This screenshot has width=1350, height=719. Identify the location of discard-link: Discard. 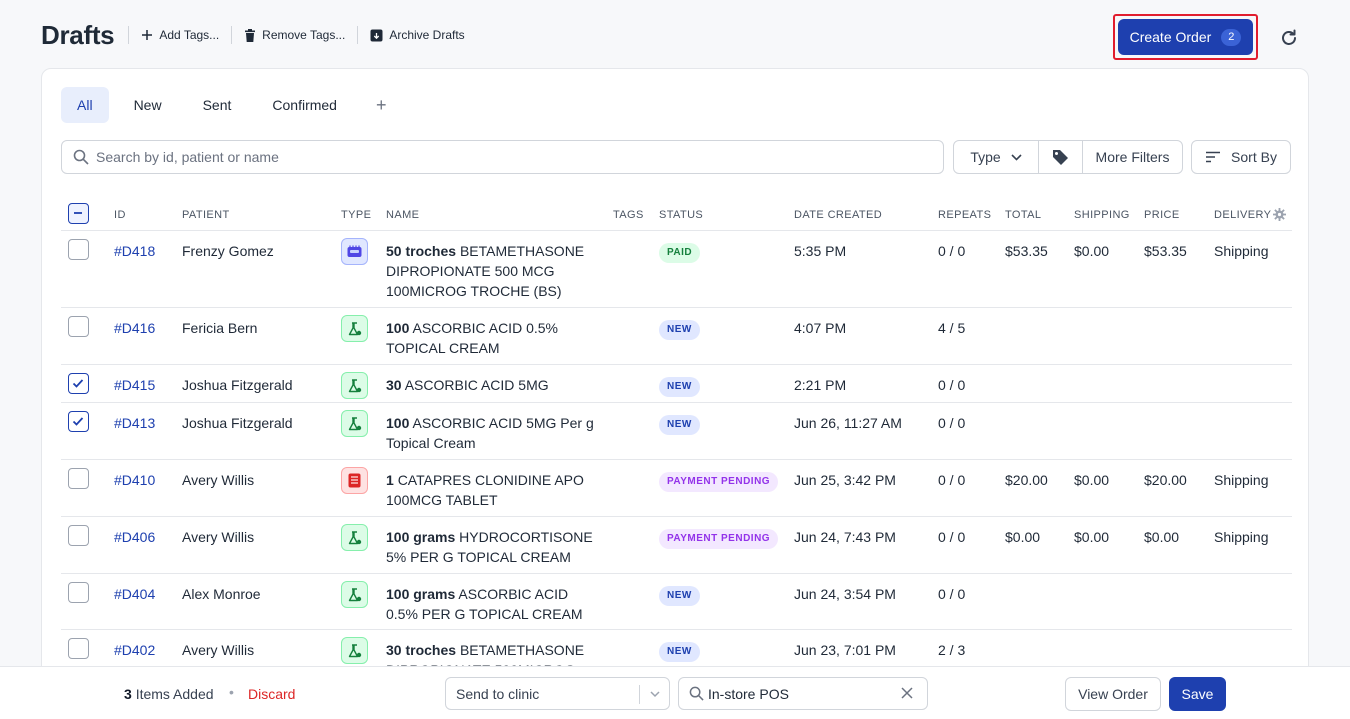
(272, 694).